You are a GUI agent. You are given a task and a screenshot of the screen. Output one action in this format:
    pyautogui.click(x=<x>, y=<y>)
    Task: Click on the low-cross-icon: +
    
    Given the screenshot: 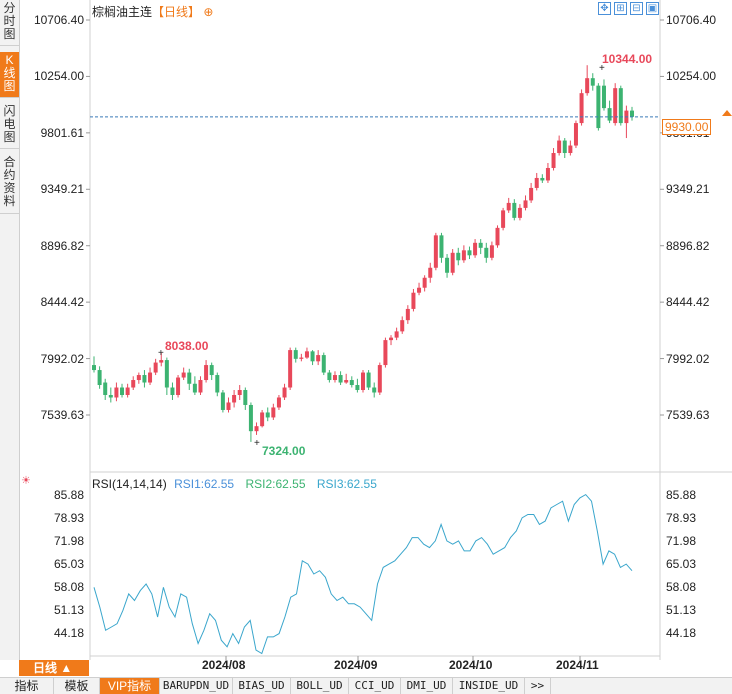 What is the action you would take?
    pyautogui.click(x=257, y=443)
    